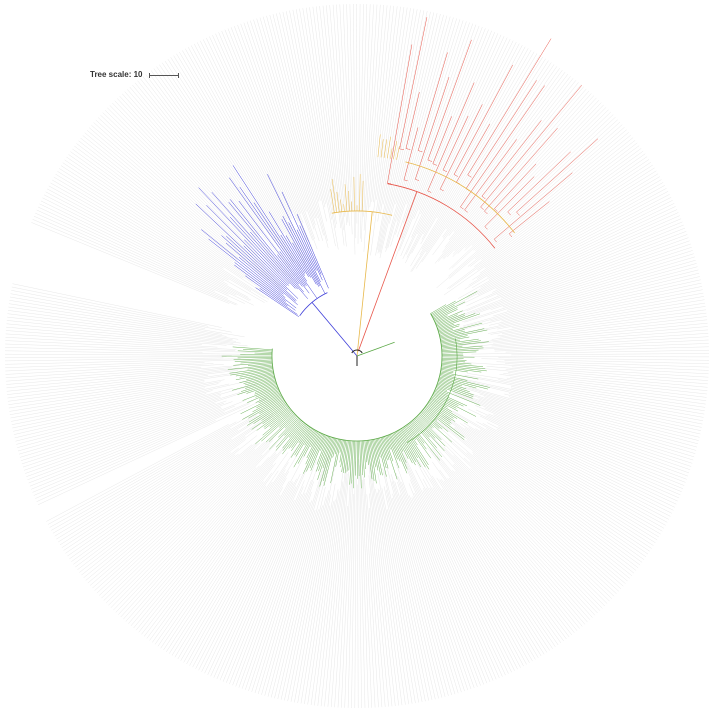 This screenshot has height=711, width=714. Describe the element at coordinates (429, 191) in the screenshot. I see `red-subarc` at that location.